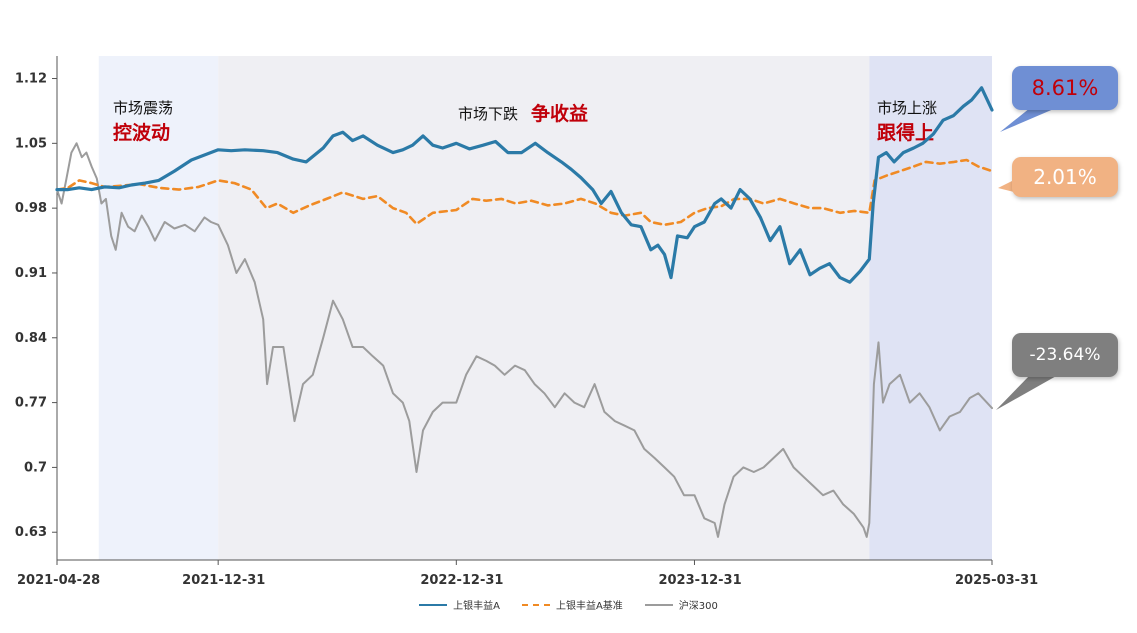  Describe the element at coordinates (31, 338) in the screenshot. I see `y-tick-label: 0.84` at that location.